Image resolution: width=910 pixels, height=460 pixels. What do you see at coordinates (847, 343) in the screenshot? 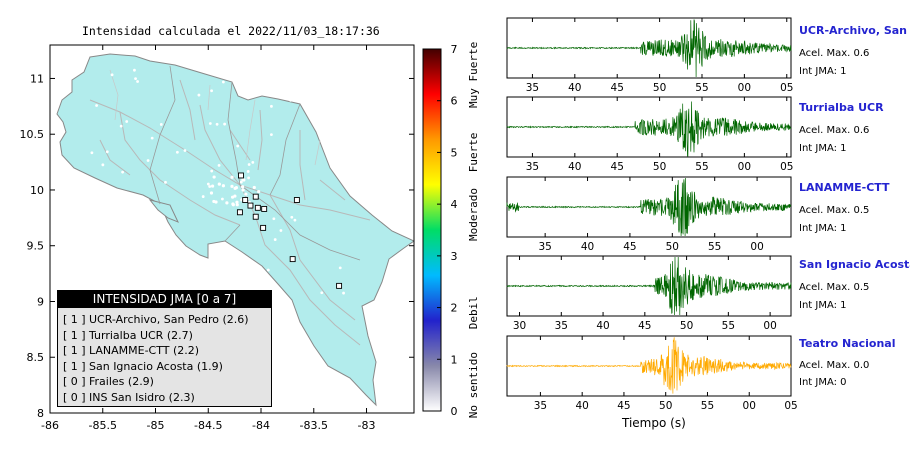
I see `station-name-4: Teatro Nacional` at bounding box center [847, 343].